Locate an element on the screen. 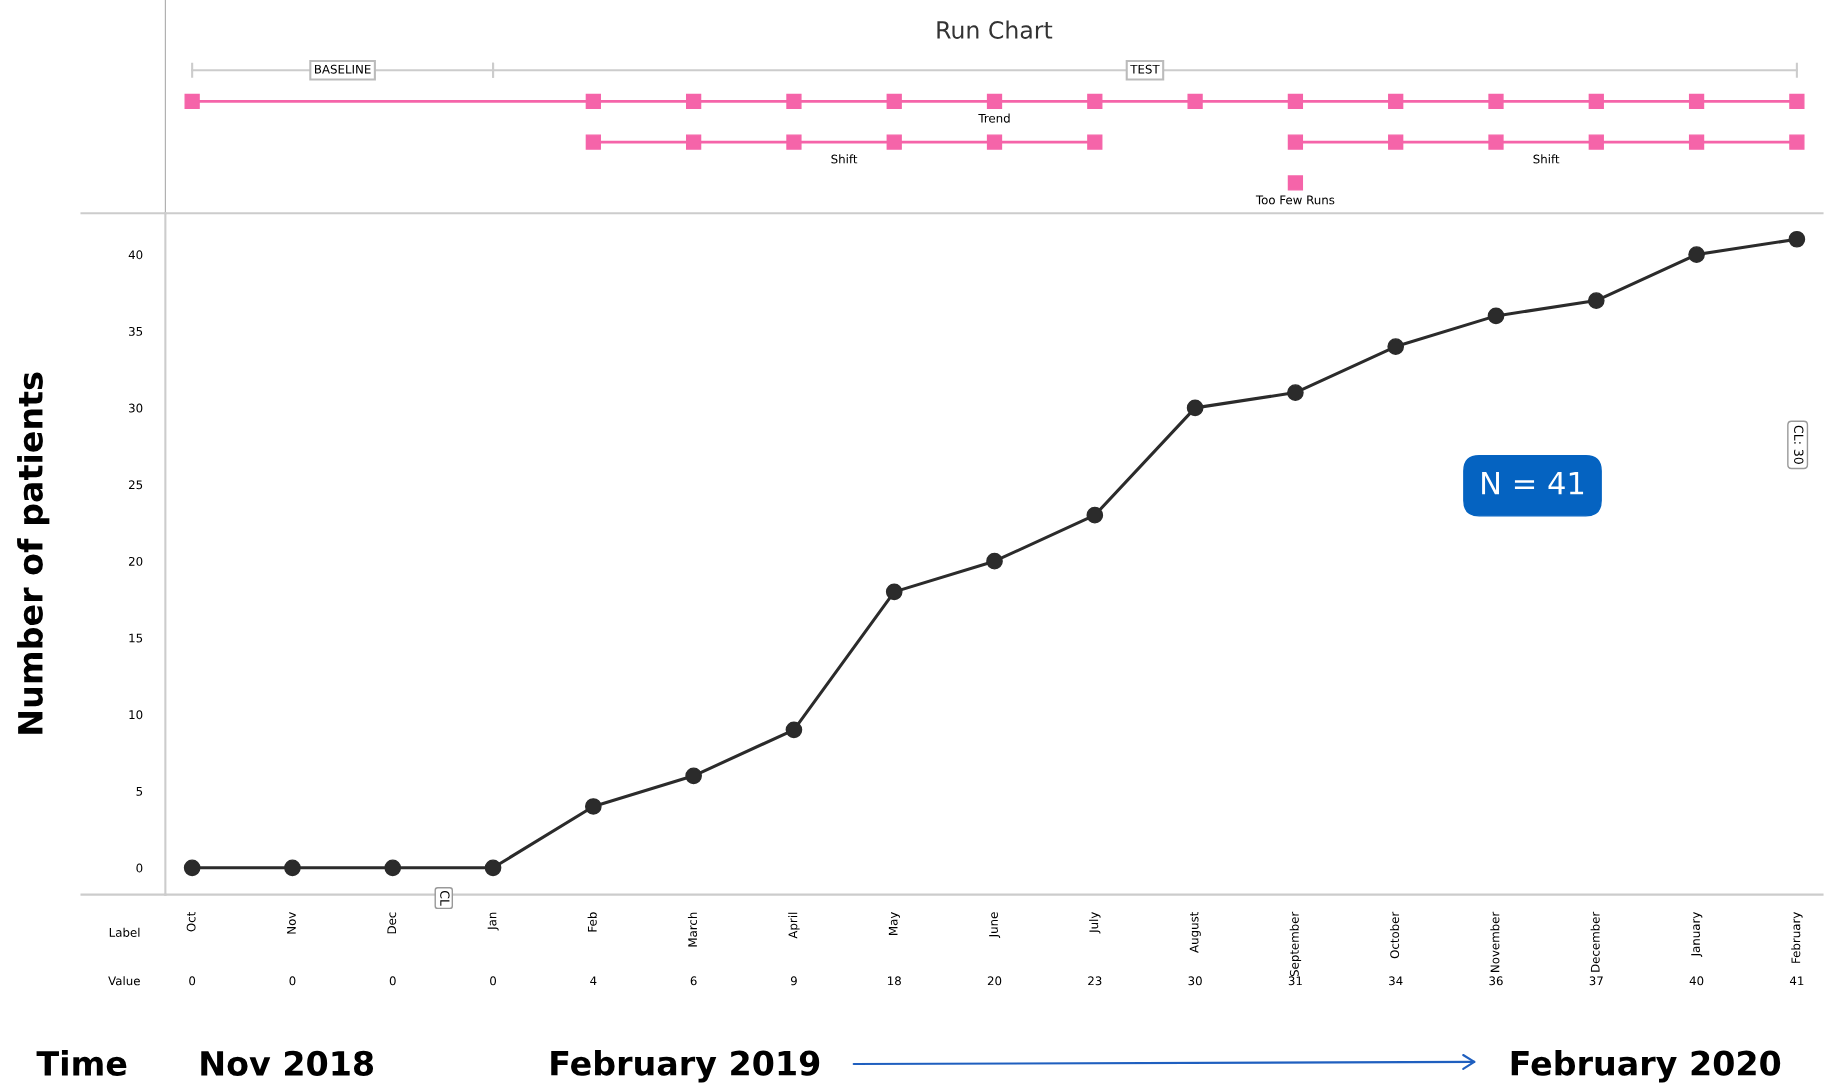 The width and height of the screenshot is (1826, 1088). y-axis-title: Number of patients is located at coordinates (33, 553).